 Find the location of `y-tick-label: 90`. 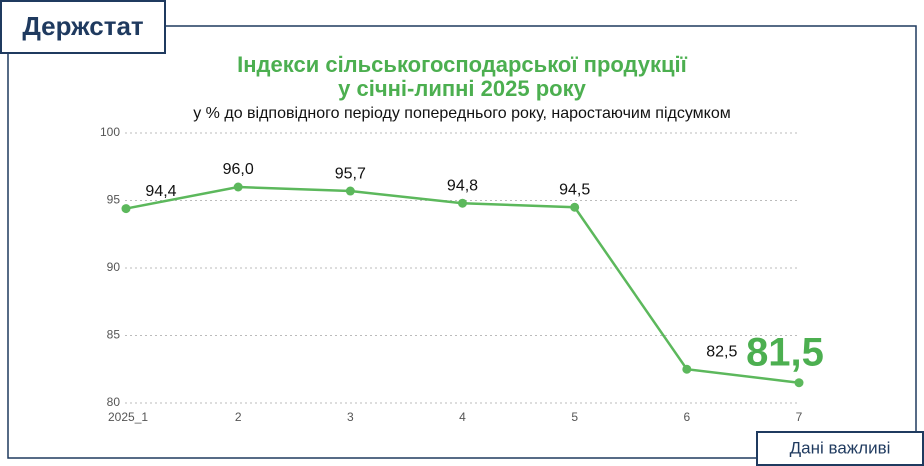

y-tick-label: 90 is located at coordinates (114, 267).